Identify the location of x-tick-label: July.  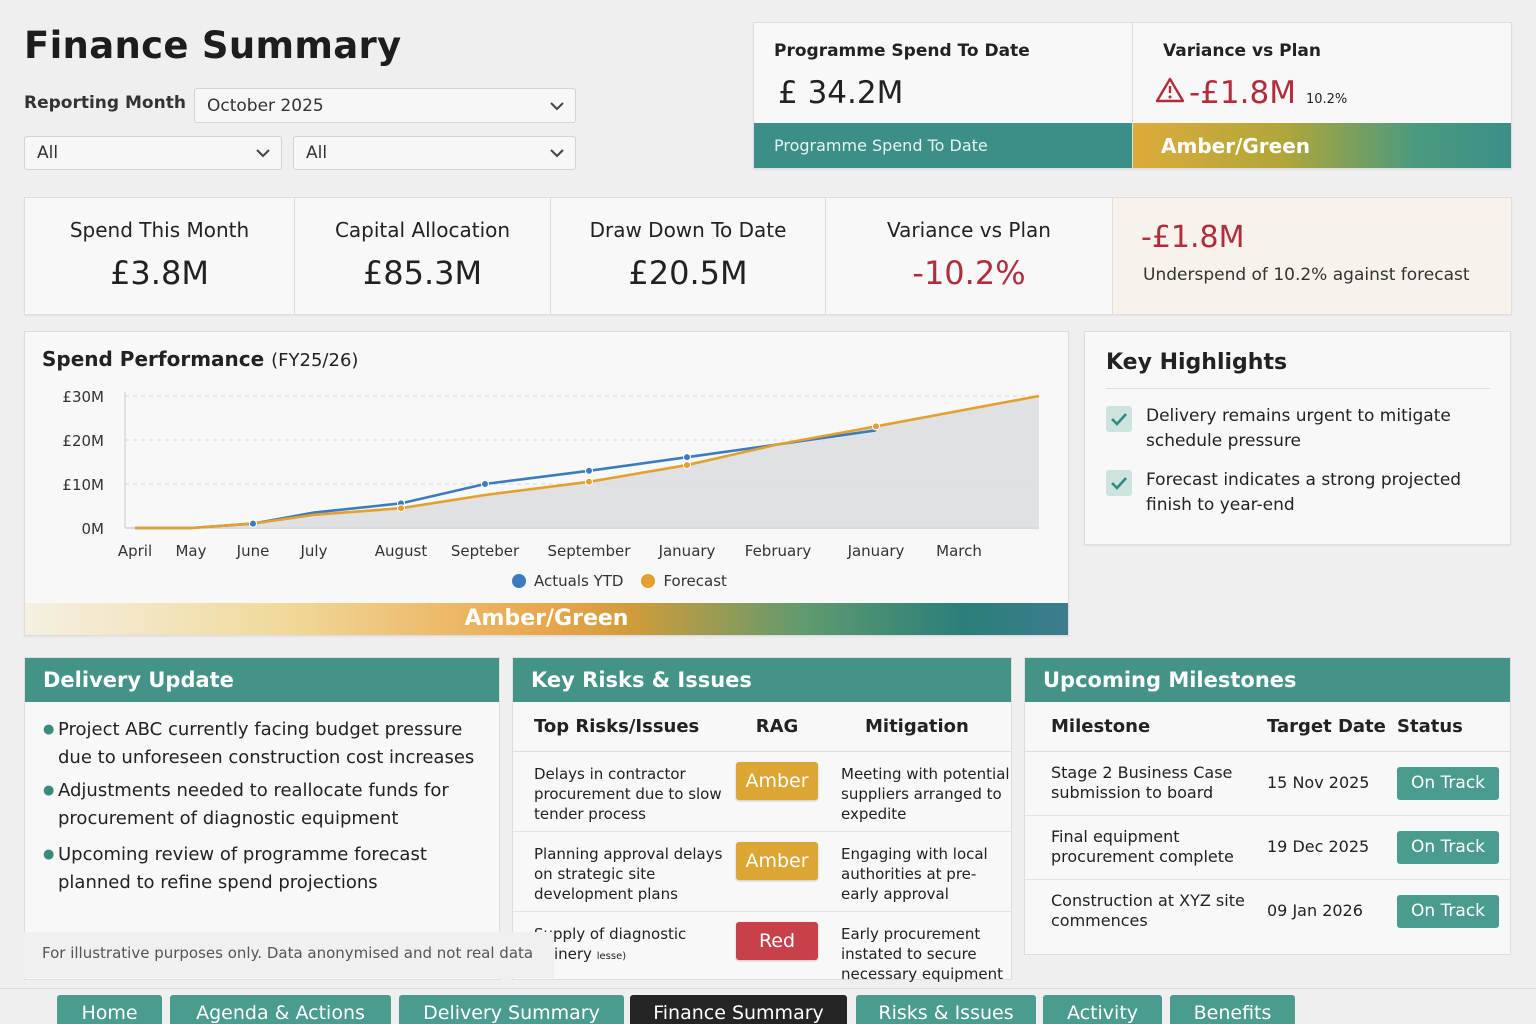
(314, 551).